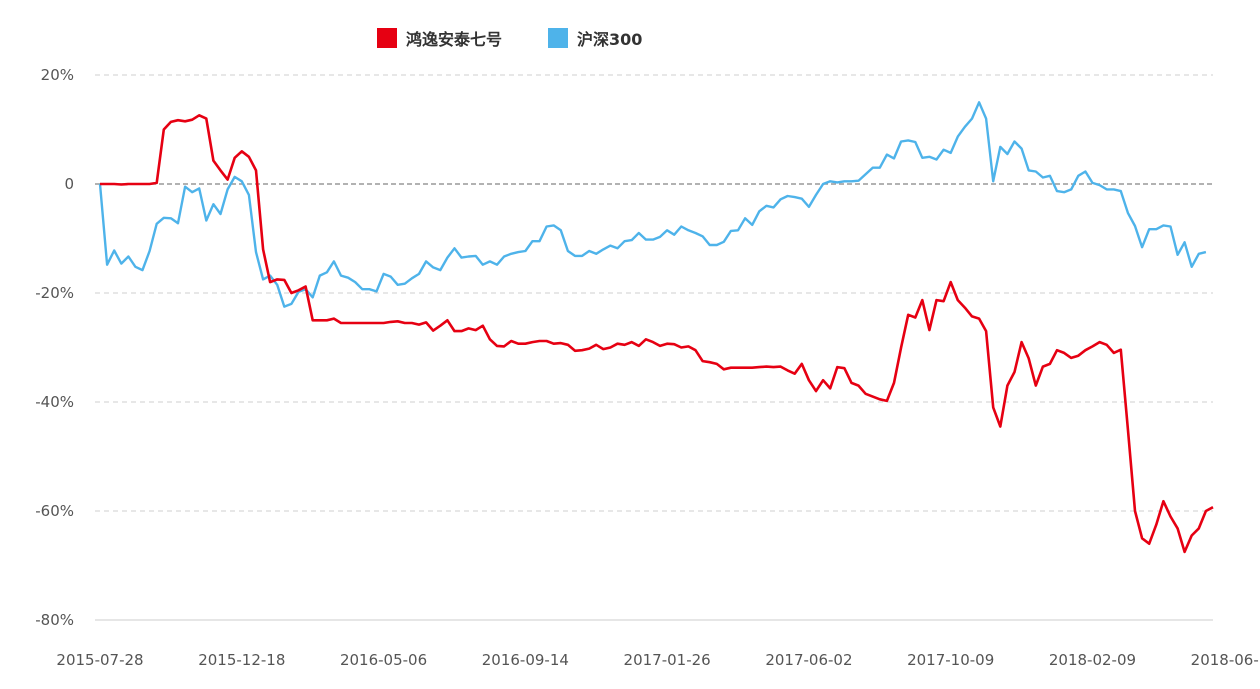 The height and width of the screenshot is (689, 1260). What do you see at coordinates (509, 38) in the screenshot?
I see `legend: 鸿逸安泰七号 沪深300` at bounding box center [509, 38].